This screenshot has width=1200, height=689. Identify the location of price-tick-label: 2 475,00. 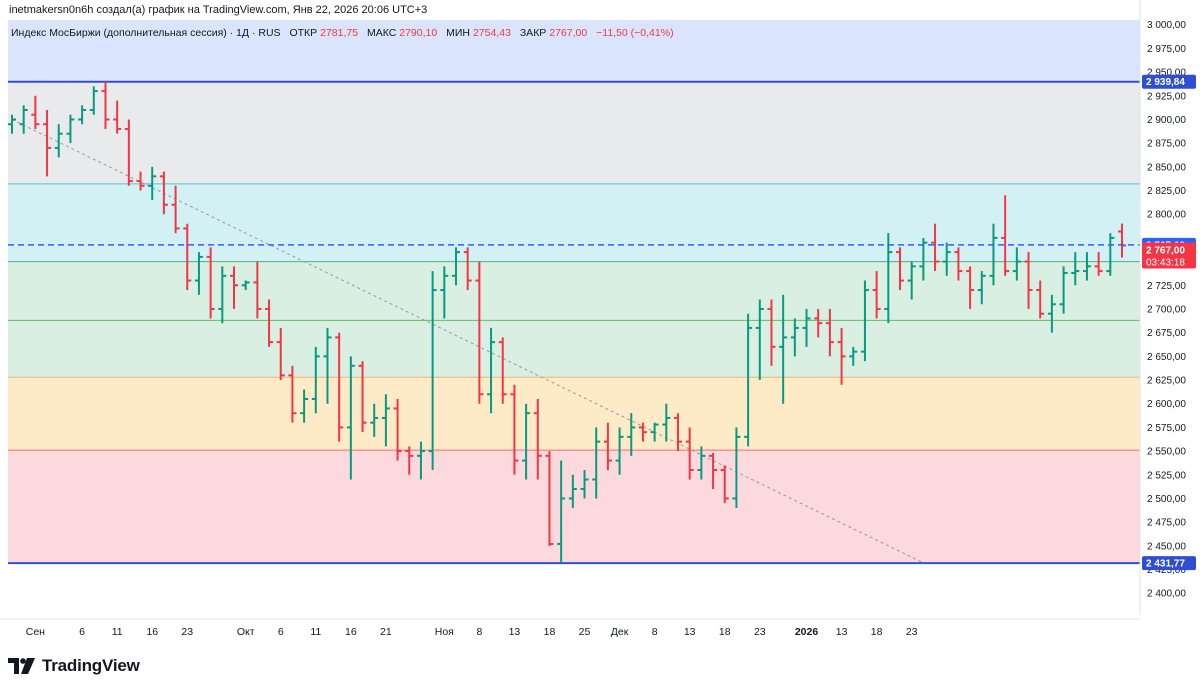
(1166, 523).